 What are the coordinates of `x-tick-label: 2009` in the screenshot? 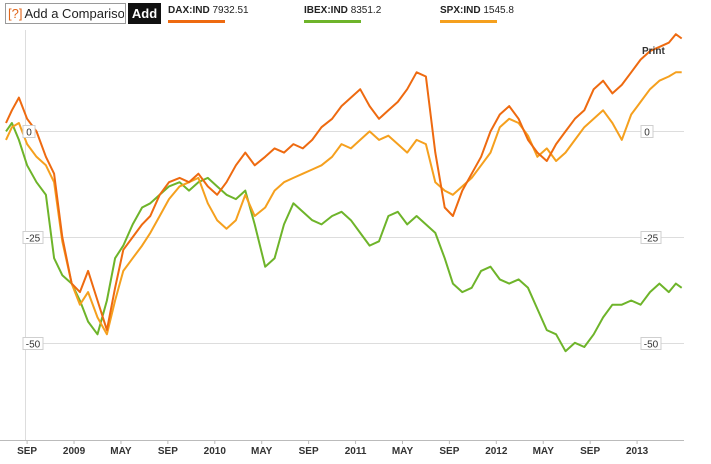 It's located at (74, 451).